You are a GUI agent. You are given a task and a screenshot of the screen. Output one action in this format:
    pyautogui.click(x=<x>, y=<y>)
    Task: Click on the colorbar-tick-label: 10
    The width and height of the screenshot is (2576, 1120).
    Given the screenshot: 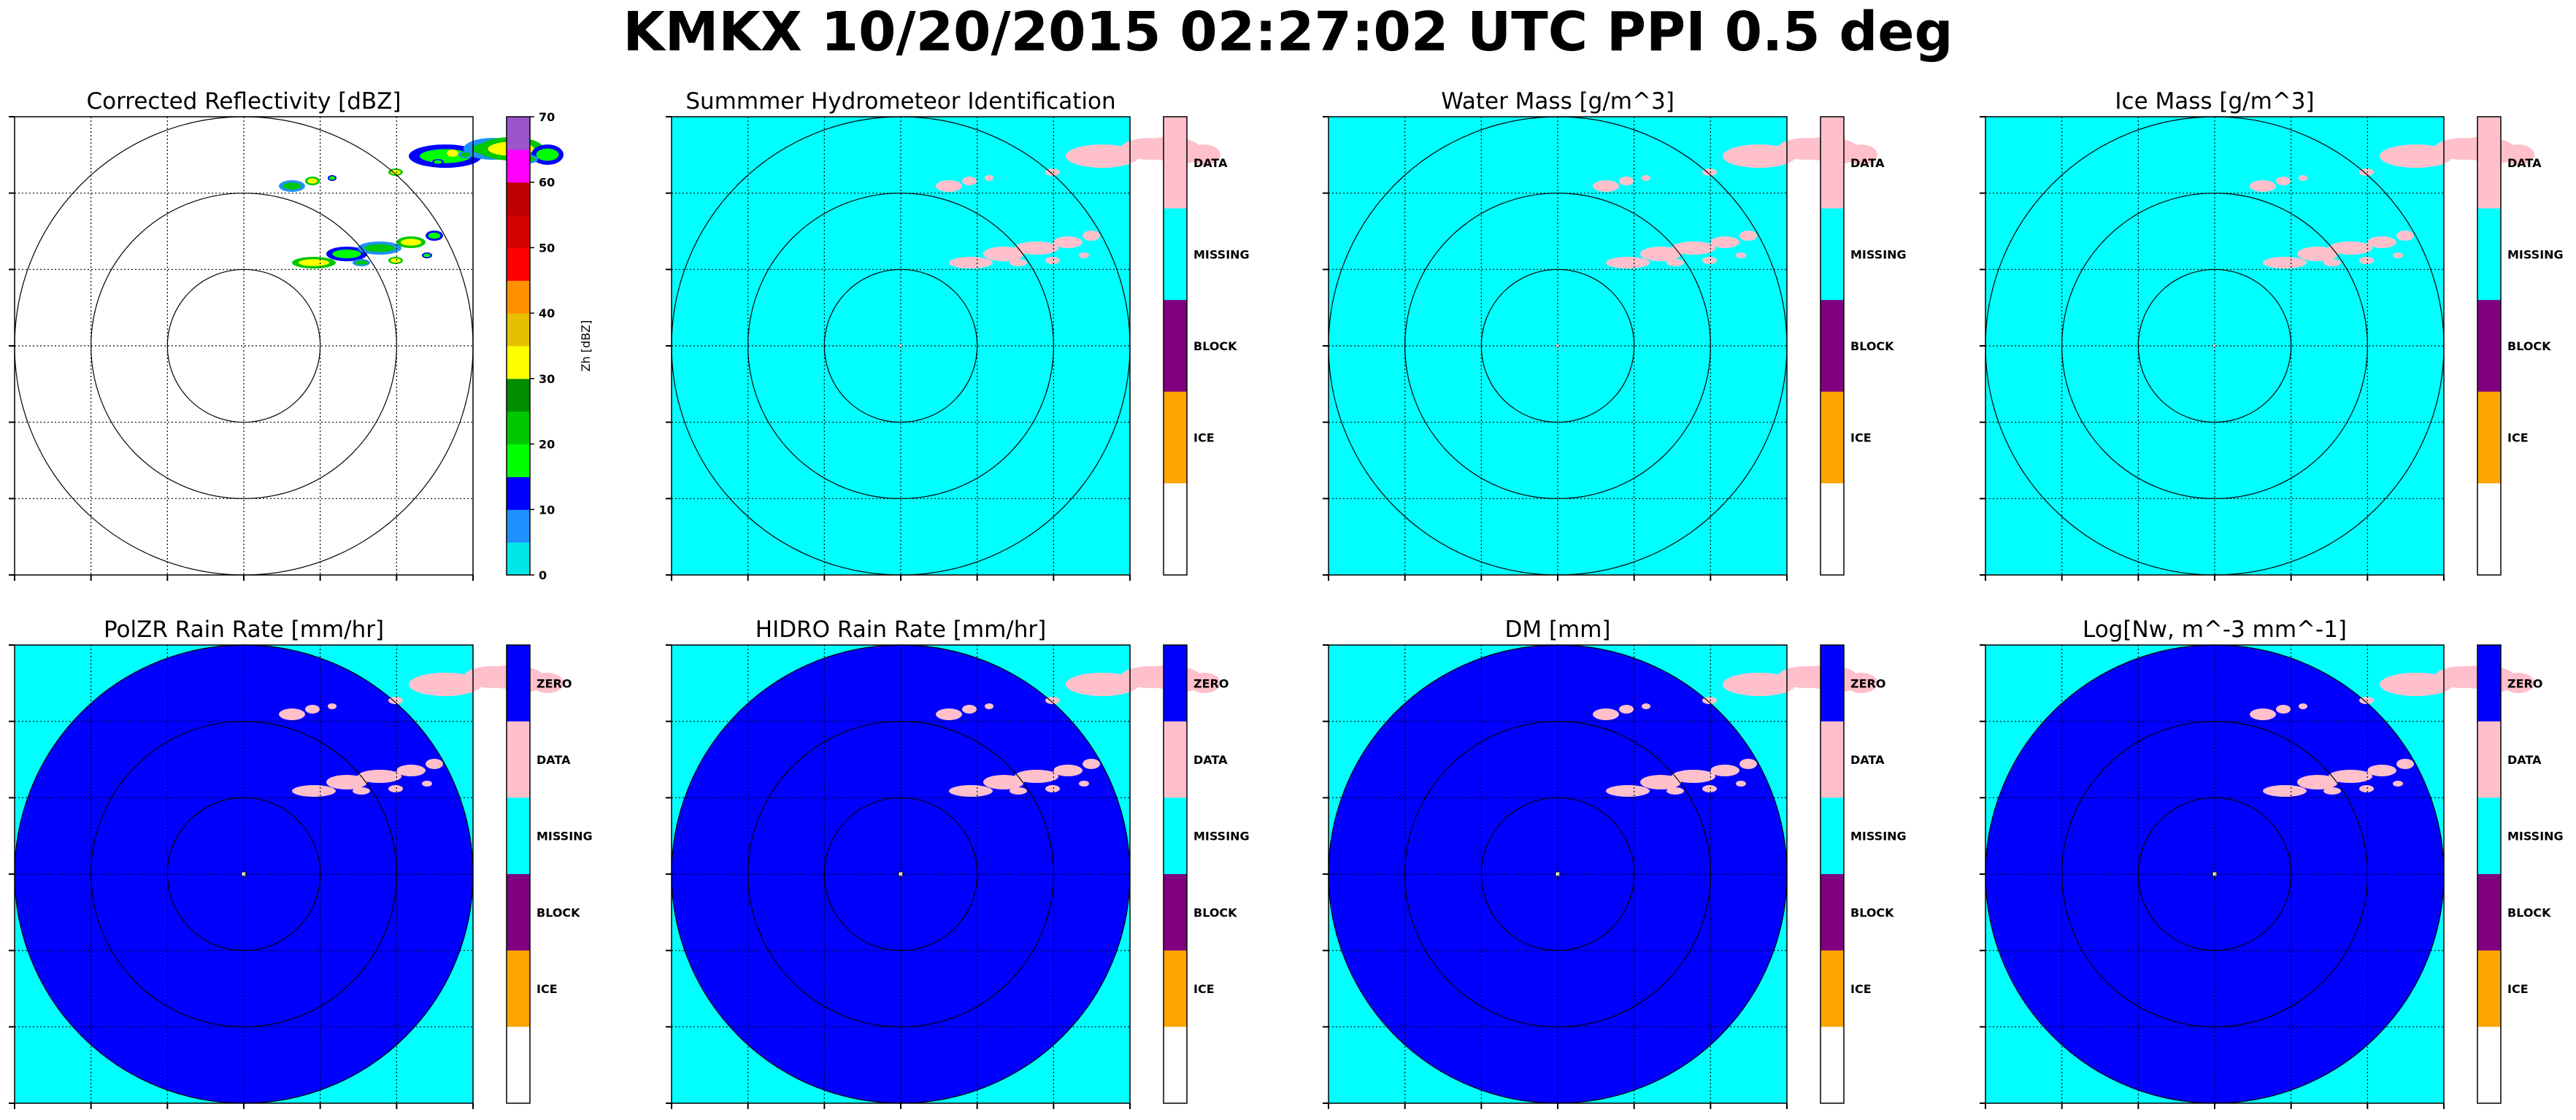 What is the action you would take?
    pyautogui.click(x=547, y=510)
    